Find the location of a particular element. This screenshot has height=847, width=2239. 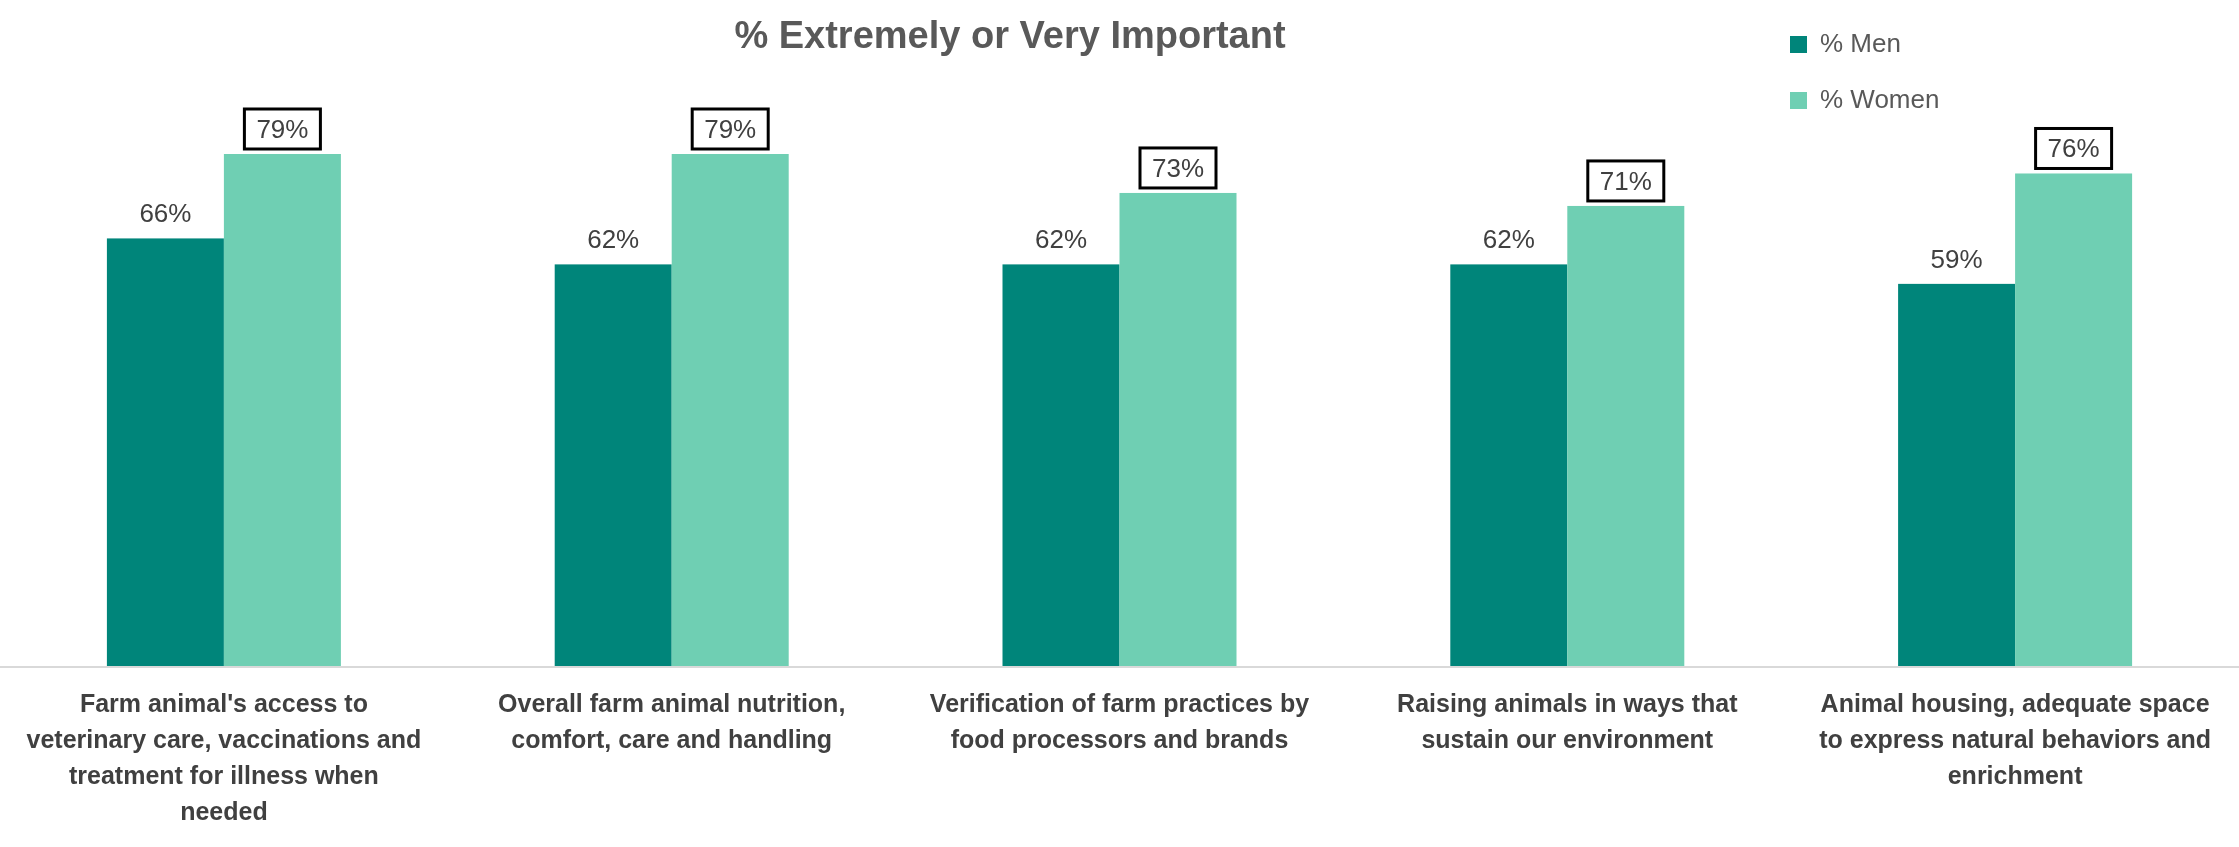

x-tick-label: Overall farm animal nutrition, comfort, care and handling is located at coordinates (672, 721).